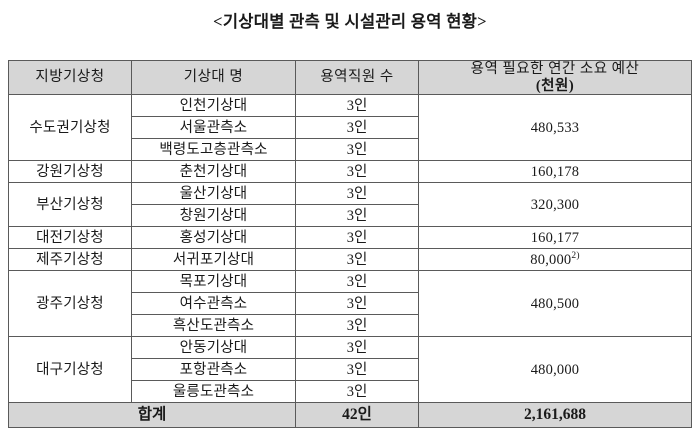  I want to click on cell-station: 백령도고층관측소, so click(213, 150).